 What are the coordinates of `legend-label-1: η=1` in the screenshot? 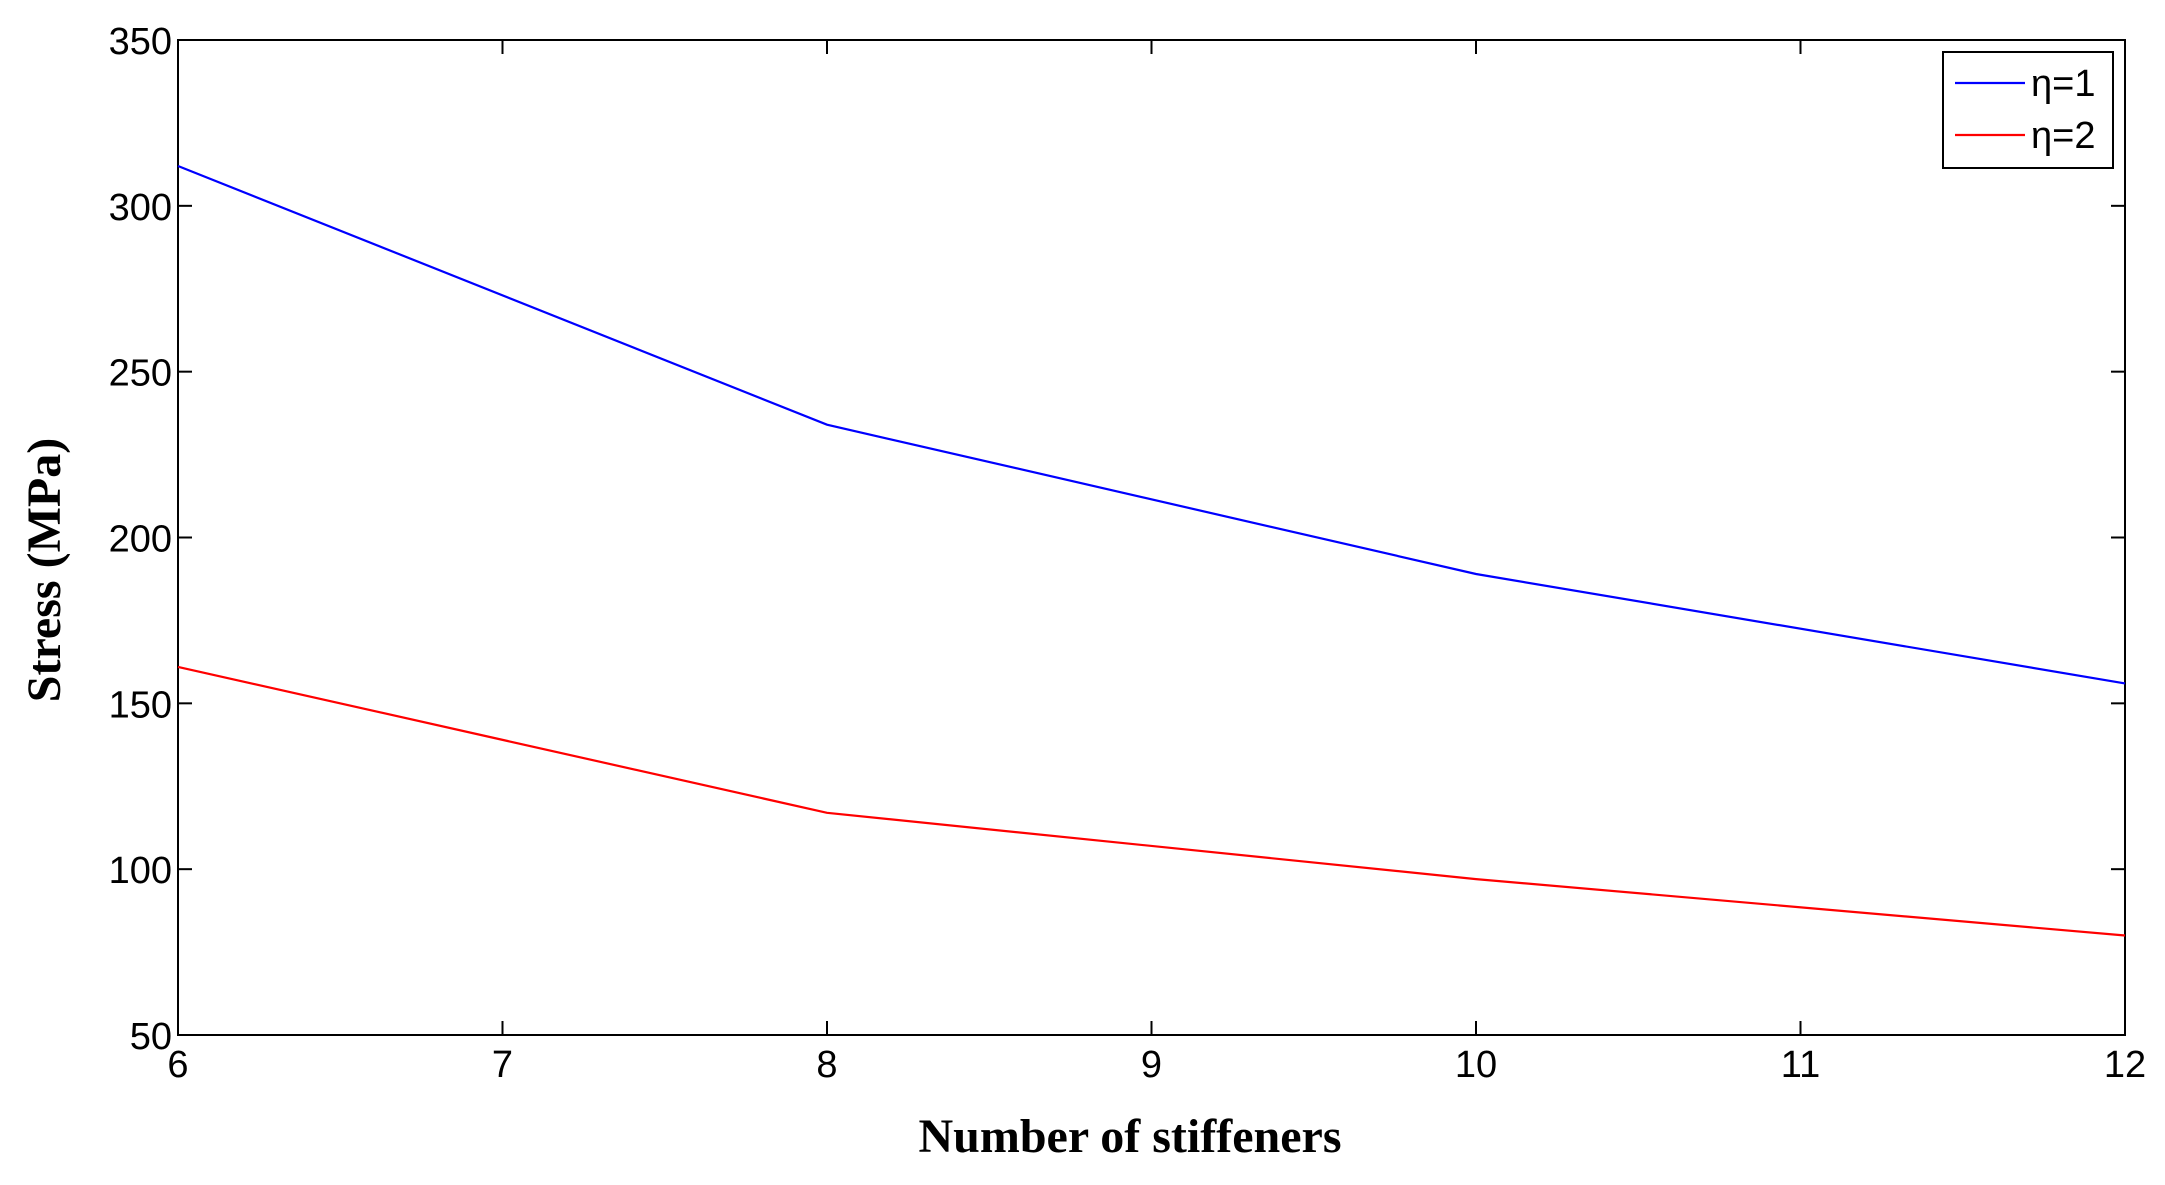 It's located at (2063, 84).